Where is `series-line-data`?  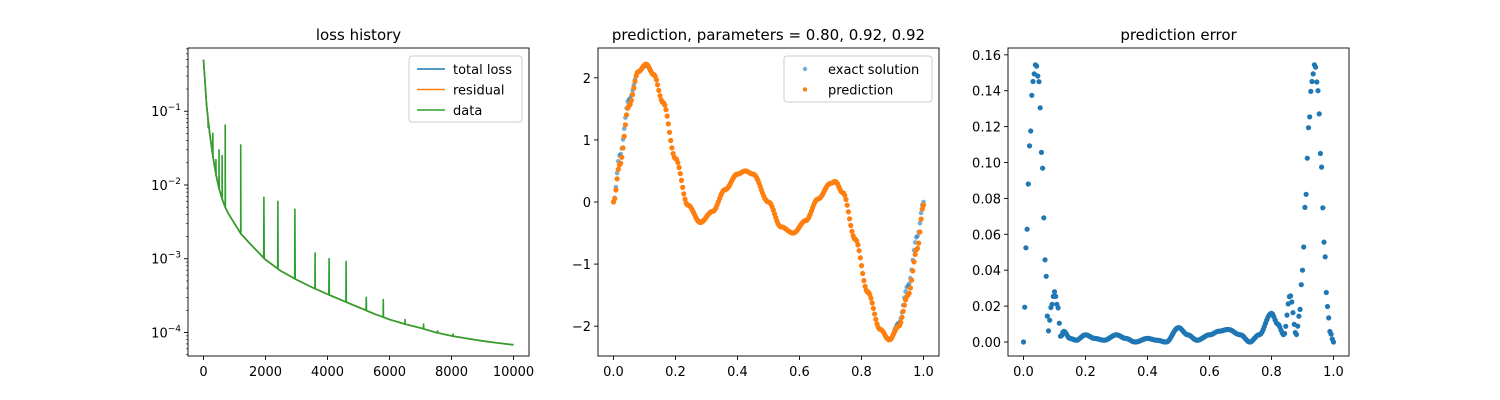
series-line-data is located at coordinates (358, 202).